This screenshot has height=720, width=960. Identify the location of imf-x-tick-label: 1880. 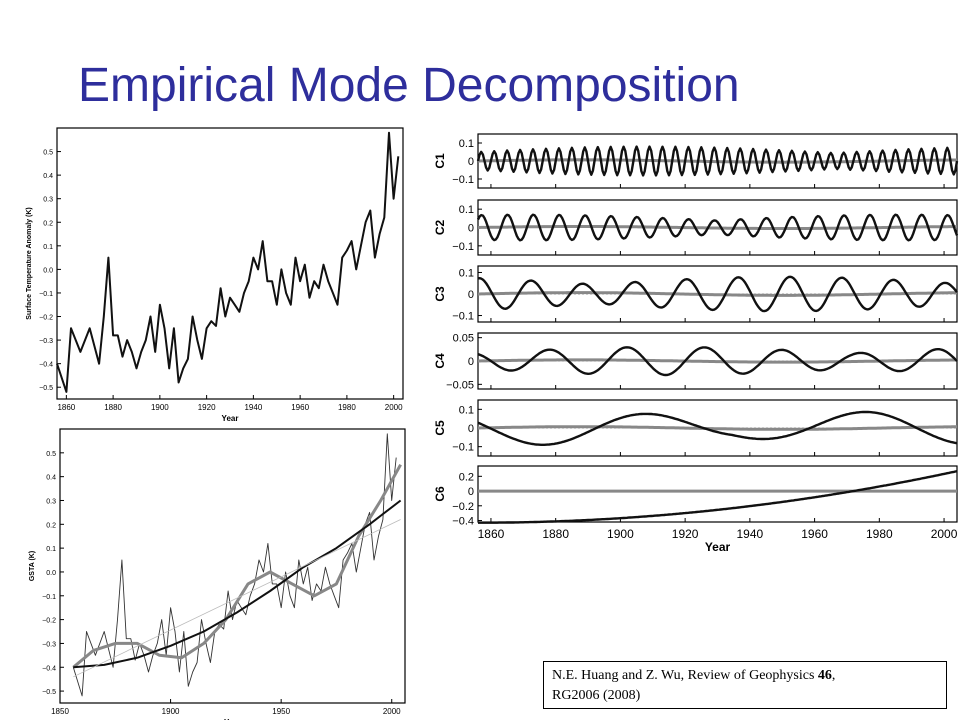
(555, 534).